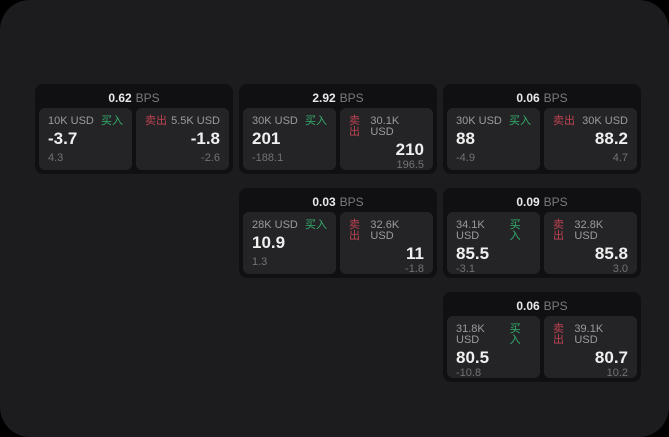  What do you see at coordinates (611, 357) in the screenshot?
I see `sell-price: 80.7` at bounding box center [611, 357].